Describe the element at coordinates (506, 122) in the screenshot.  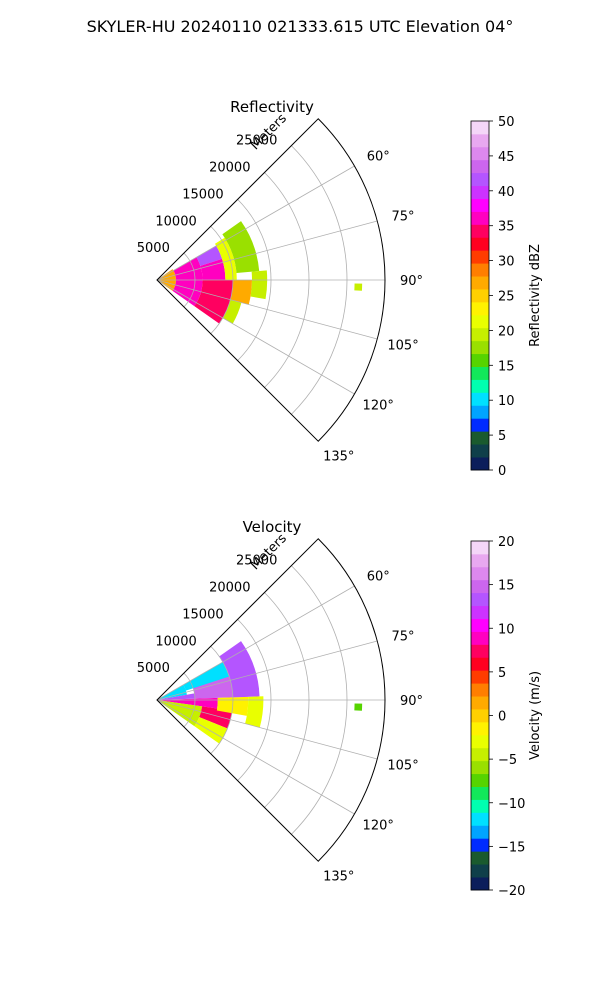
I see `colorbar-tick-label-10: 50` at that location.